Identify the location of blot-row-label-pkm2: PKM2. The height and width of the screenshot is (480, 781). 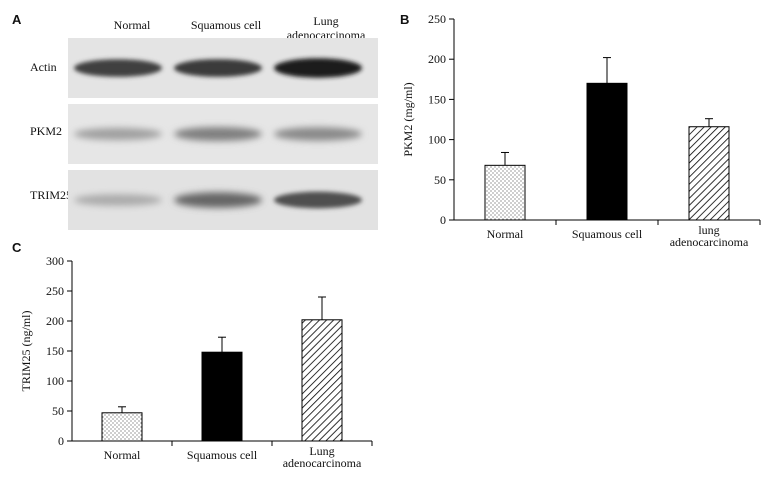
(46, 131).